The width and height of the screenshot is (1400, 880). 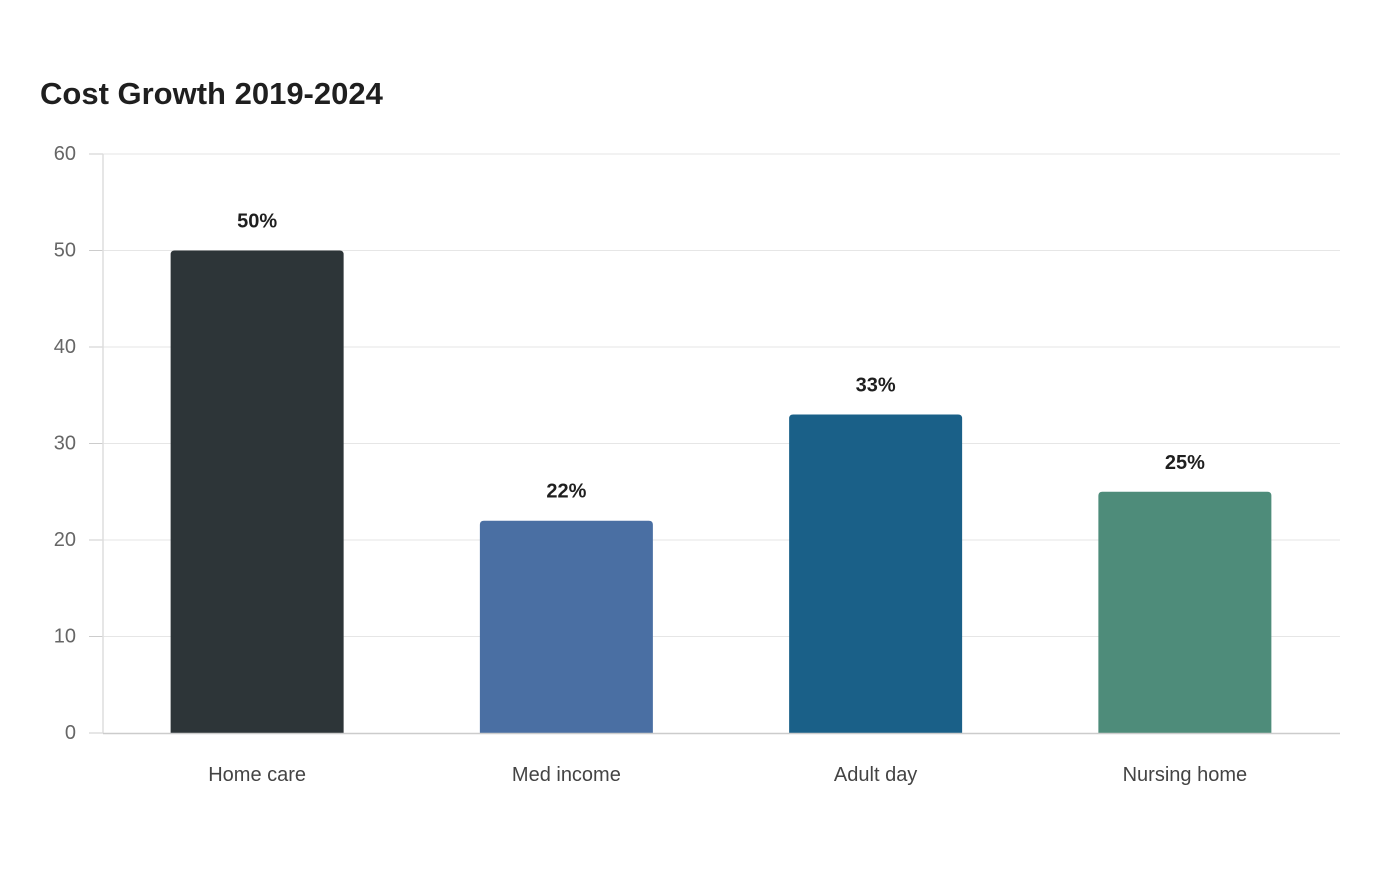 I want to click on y-tick-label: 50, so click(x=65, y=251).